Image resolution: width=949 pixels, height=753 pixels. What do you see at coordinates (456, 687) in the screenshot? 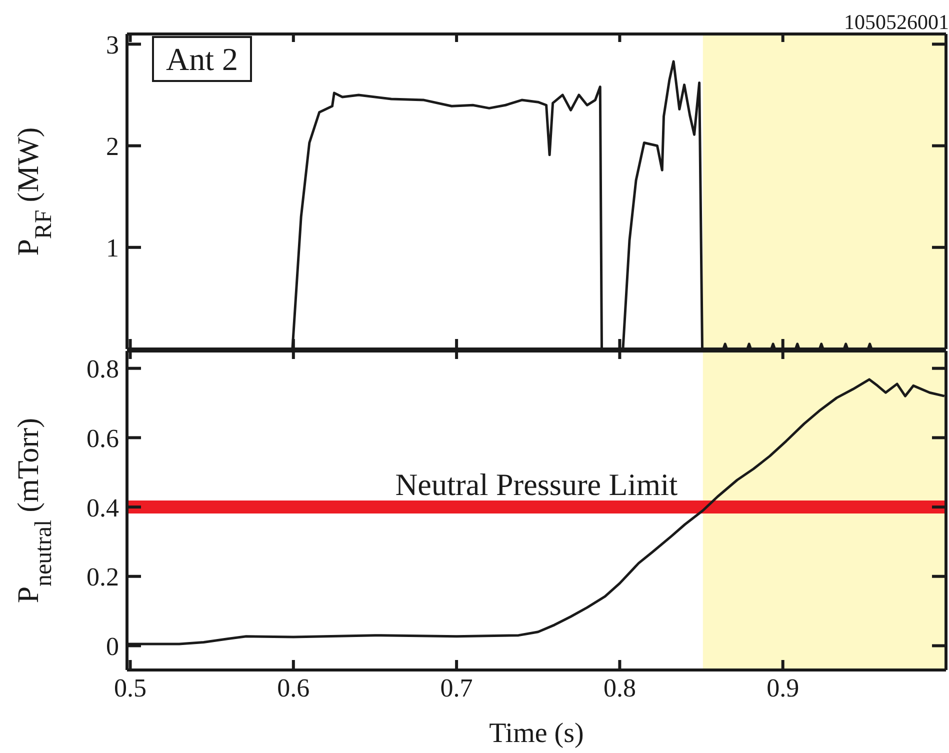
I see `x-tick-label: 0.7` at bounding box center [456, 687].